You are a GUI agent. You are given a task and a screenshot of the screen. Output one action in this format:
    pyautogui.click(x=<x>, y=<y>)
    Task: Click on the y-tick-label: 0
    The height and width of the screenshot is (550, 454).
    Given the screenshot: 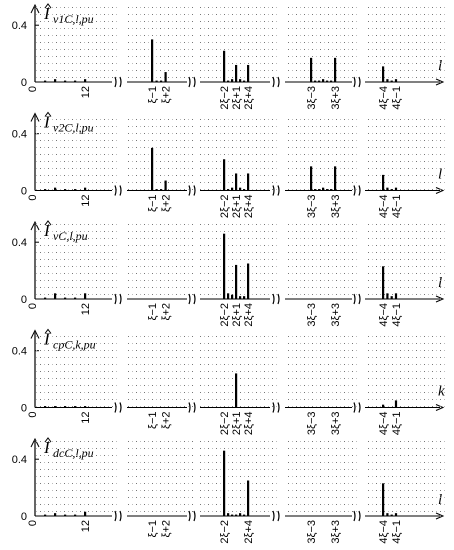 What is the action you would take?
    pyautogui.click(x=24, y=517)
    